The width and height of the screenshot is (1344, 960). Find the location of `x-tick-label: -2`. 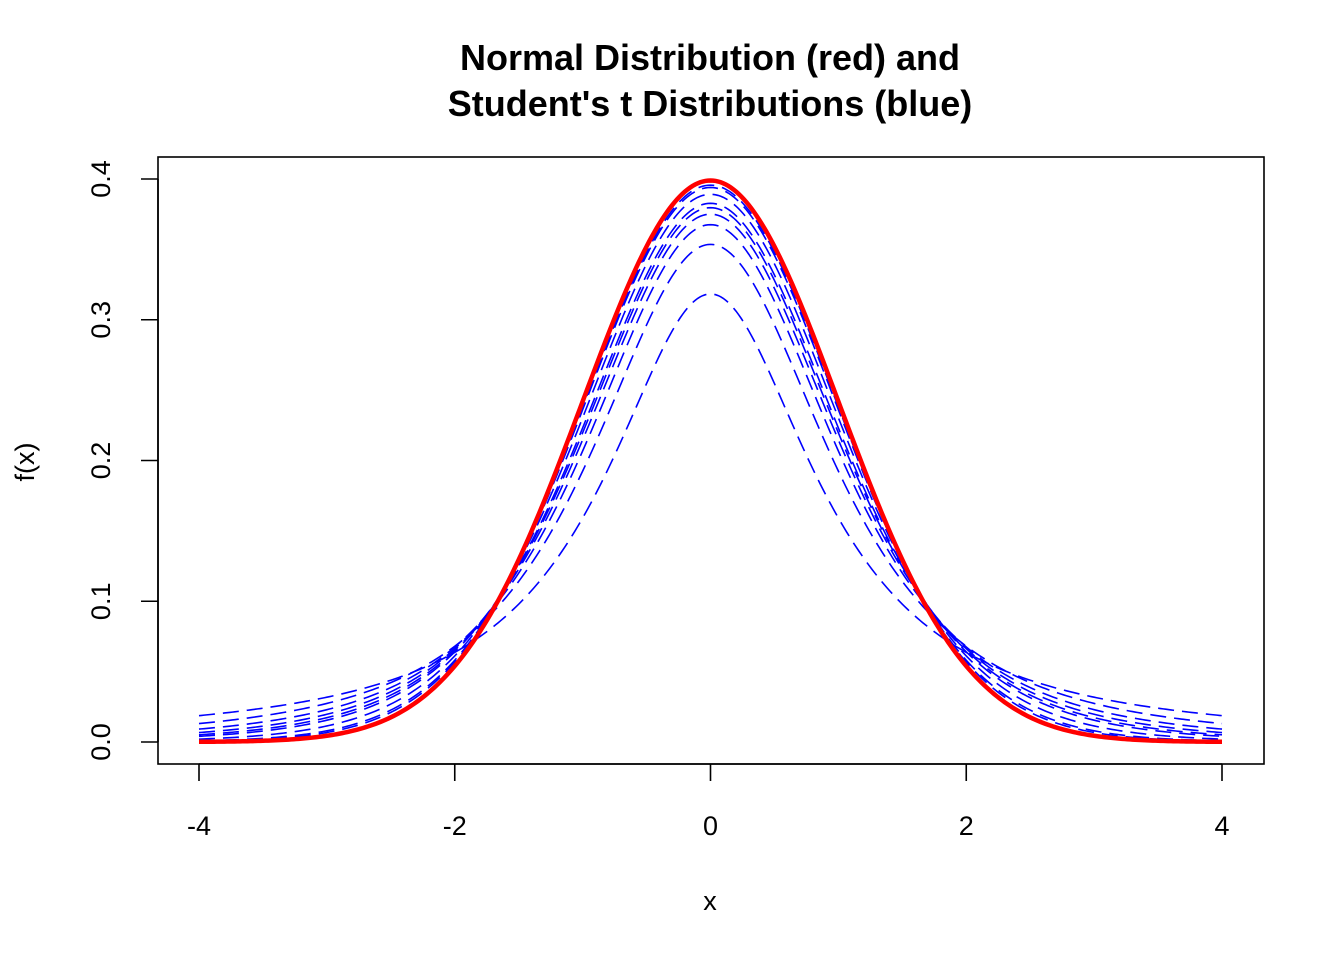

x-tick-label: -2 is located at coordinates (455, 826).